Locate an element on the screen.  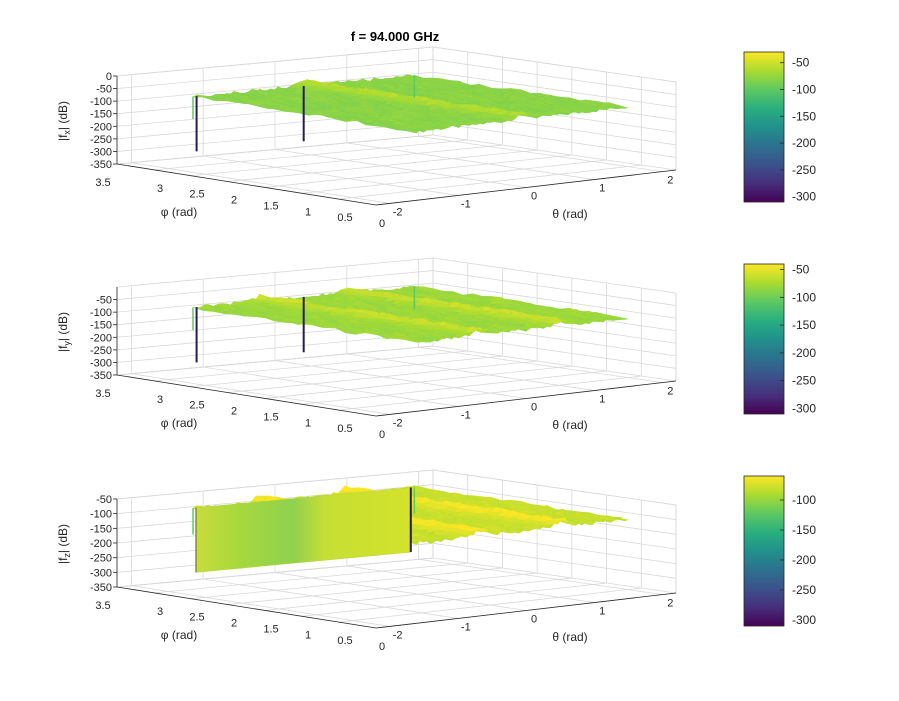
z-axis-label: |fx| (dB) is located at coordinates (64, 121).